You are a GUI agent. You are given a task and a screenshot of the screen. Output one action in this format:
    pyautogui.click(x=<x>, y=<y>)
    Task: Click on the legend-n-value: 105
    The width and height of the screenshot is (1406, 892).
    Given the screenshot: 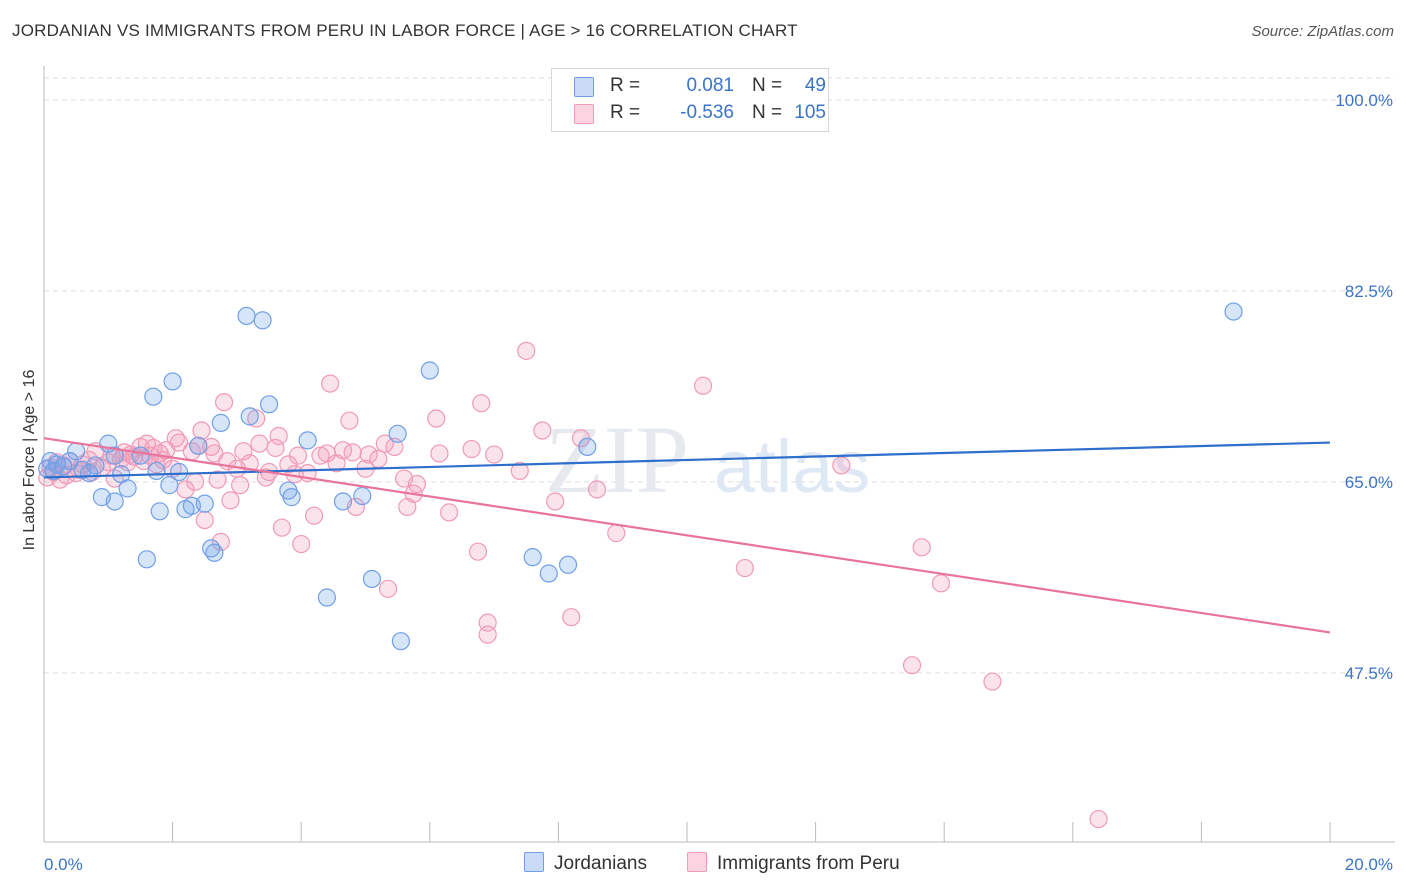 What is the action you would take?
    pyautogui.click(x=810, y=112)
    